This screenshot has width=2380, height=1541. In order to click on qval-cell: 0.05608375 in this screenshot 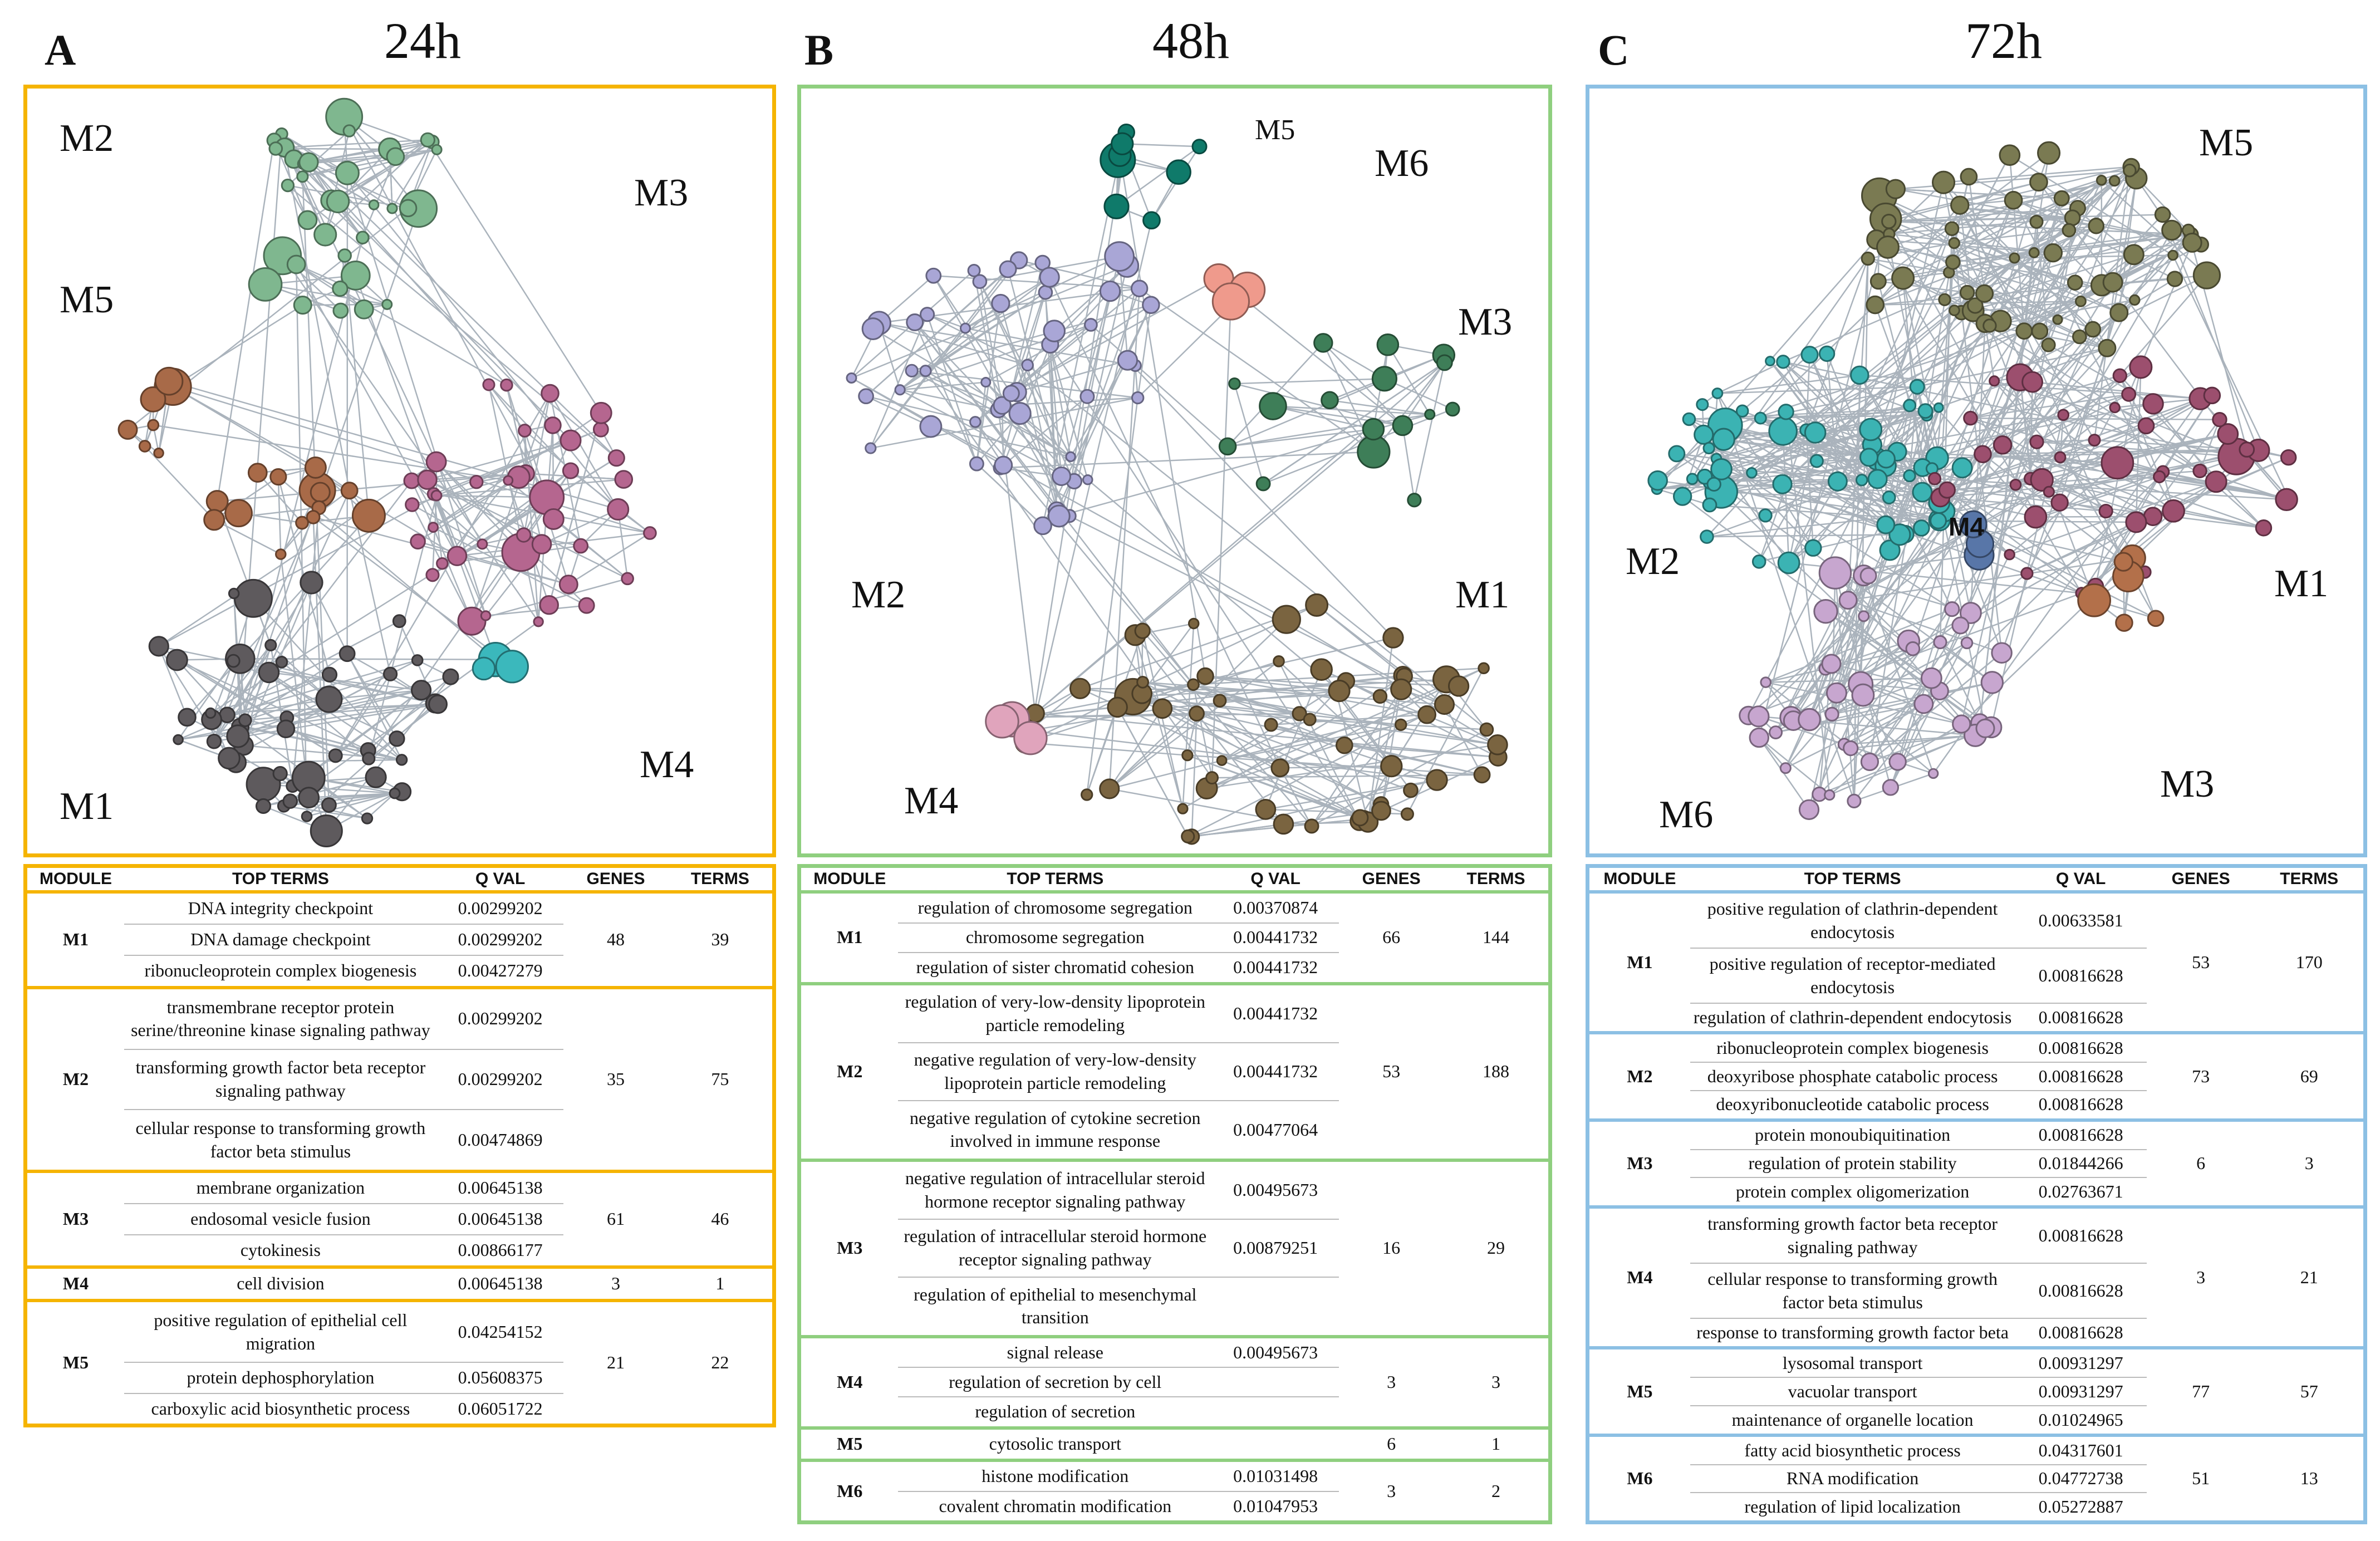, I will do `click(500, 1378)`.